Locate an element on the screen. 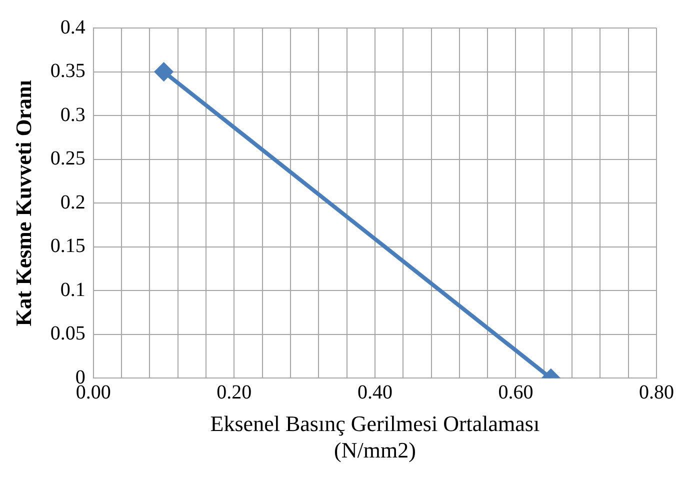 This screenshot has width=685, height=477. x-tick-label: 0.40 is located at coordinates (374, 392).